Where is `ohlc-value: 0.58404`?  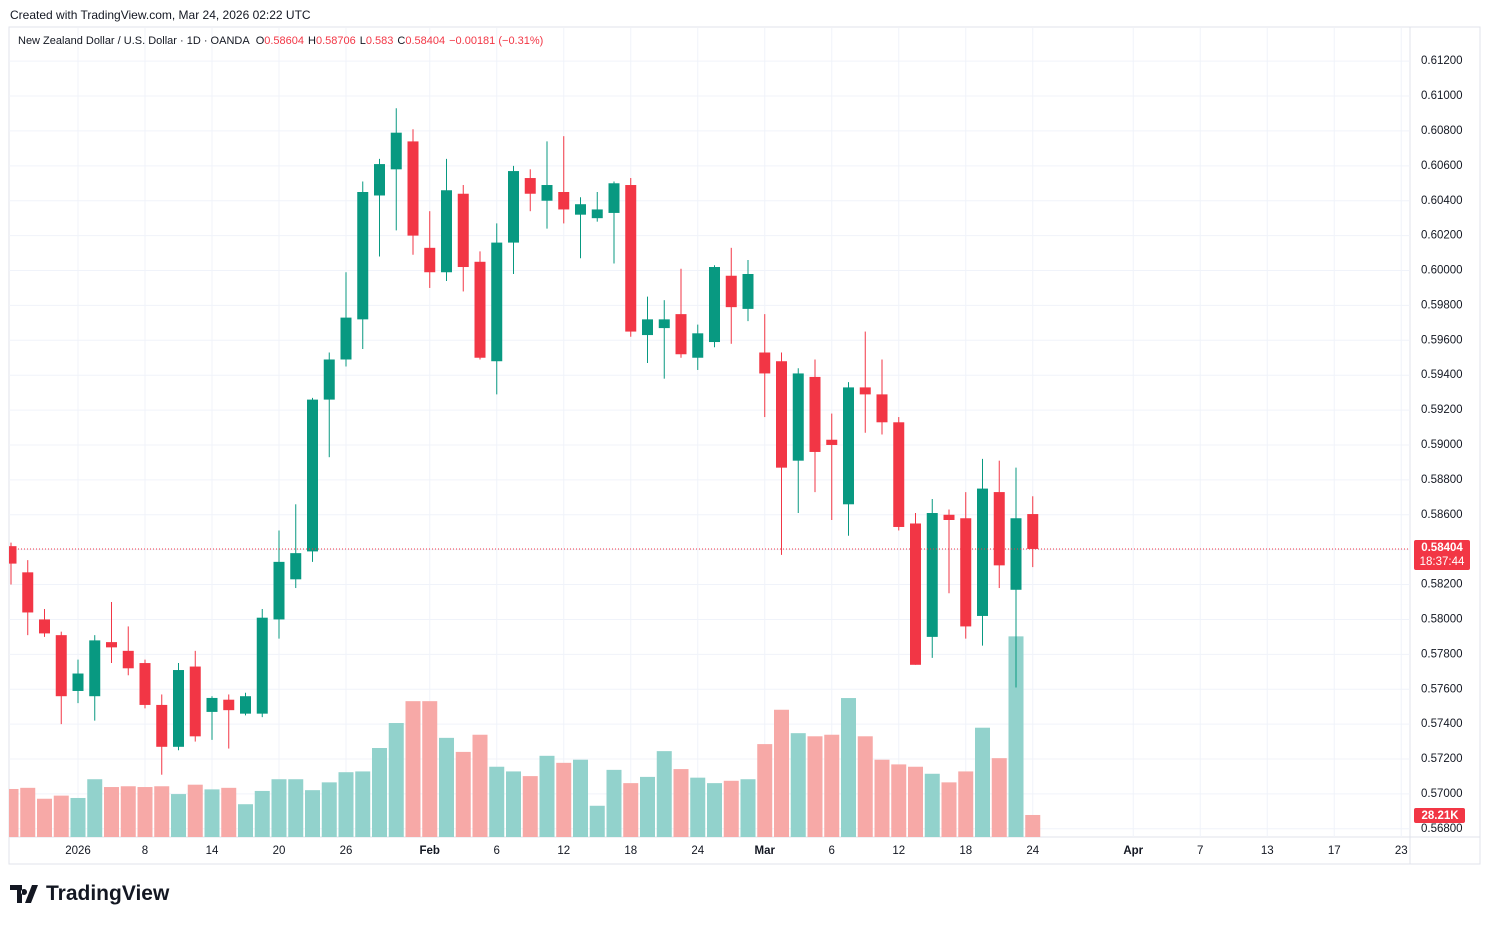
ohlc-value: 0.58404 is located at coordinates (425, 41).